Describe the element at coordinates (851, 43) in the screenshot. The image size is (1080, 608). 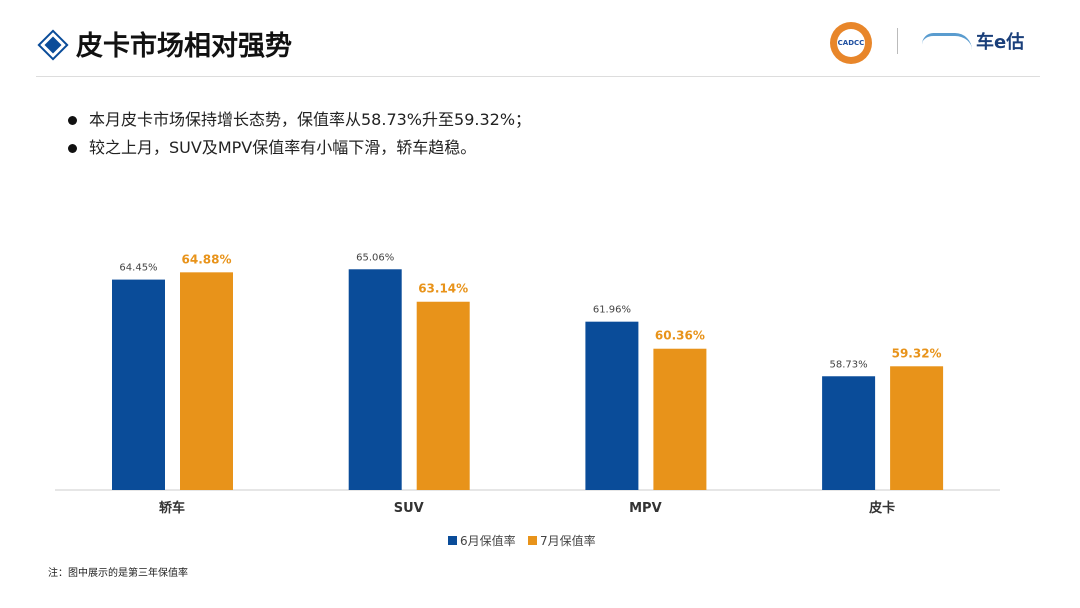
I see `cadcc-logo: CADCC` at that location.